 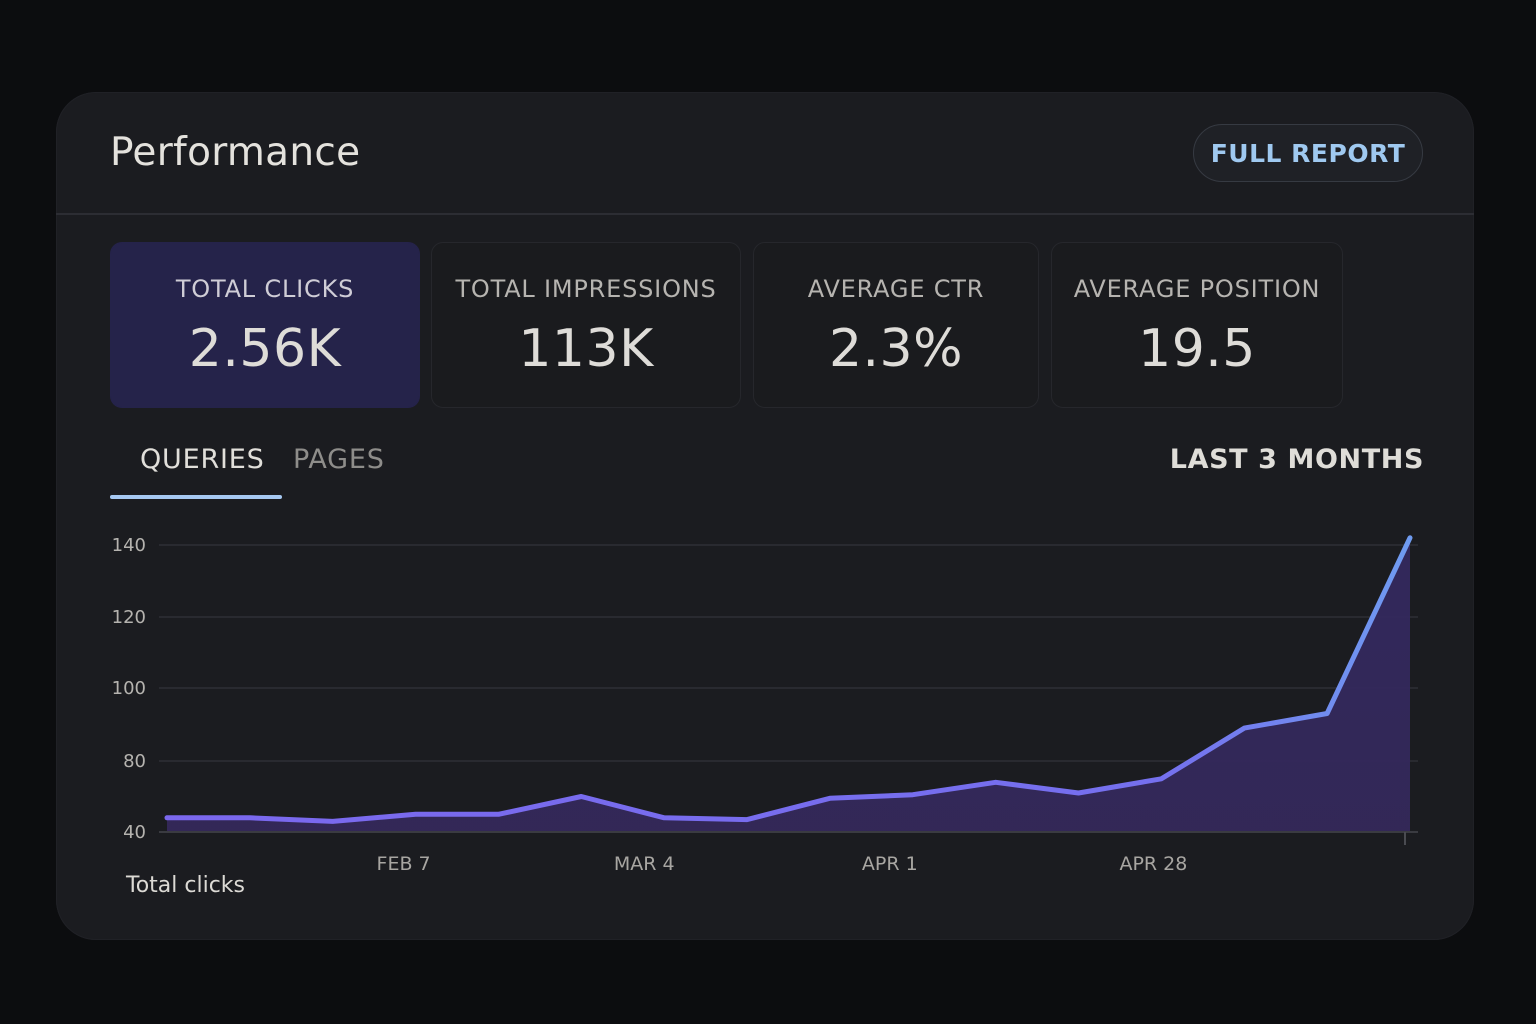 I want to click on date-range-selector: LAST 3 MONTHS, so click(x=1296, y=459).